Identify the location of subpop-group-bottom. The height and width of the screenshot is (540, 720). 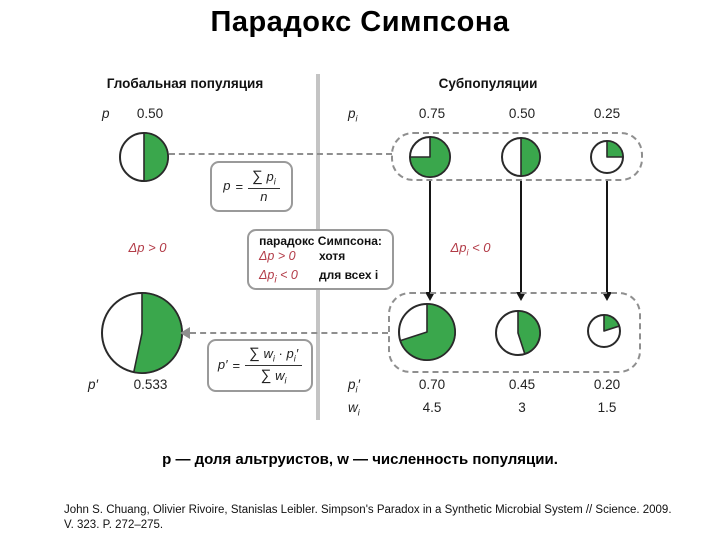
(514, 332).